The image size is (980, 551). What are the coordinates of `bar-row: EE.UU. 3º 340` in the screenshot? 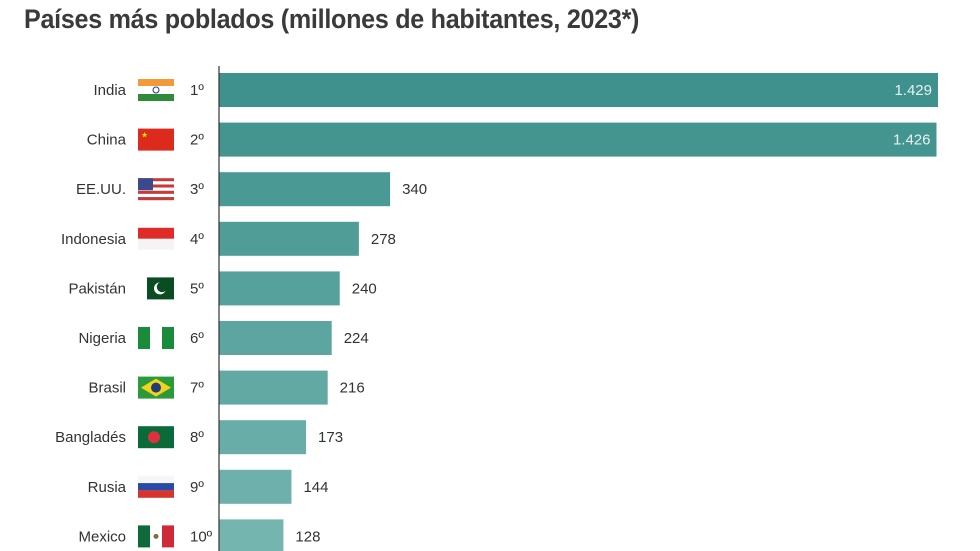 It's located at (251, 189).